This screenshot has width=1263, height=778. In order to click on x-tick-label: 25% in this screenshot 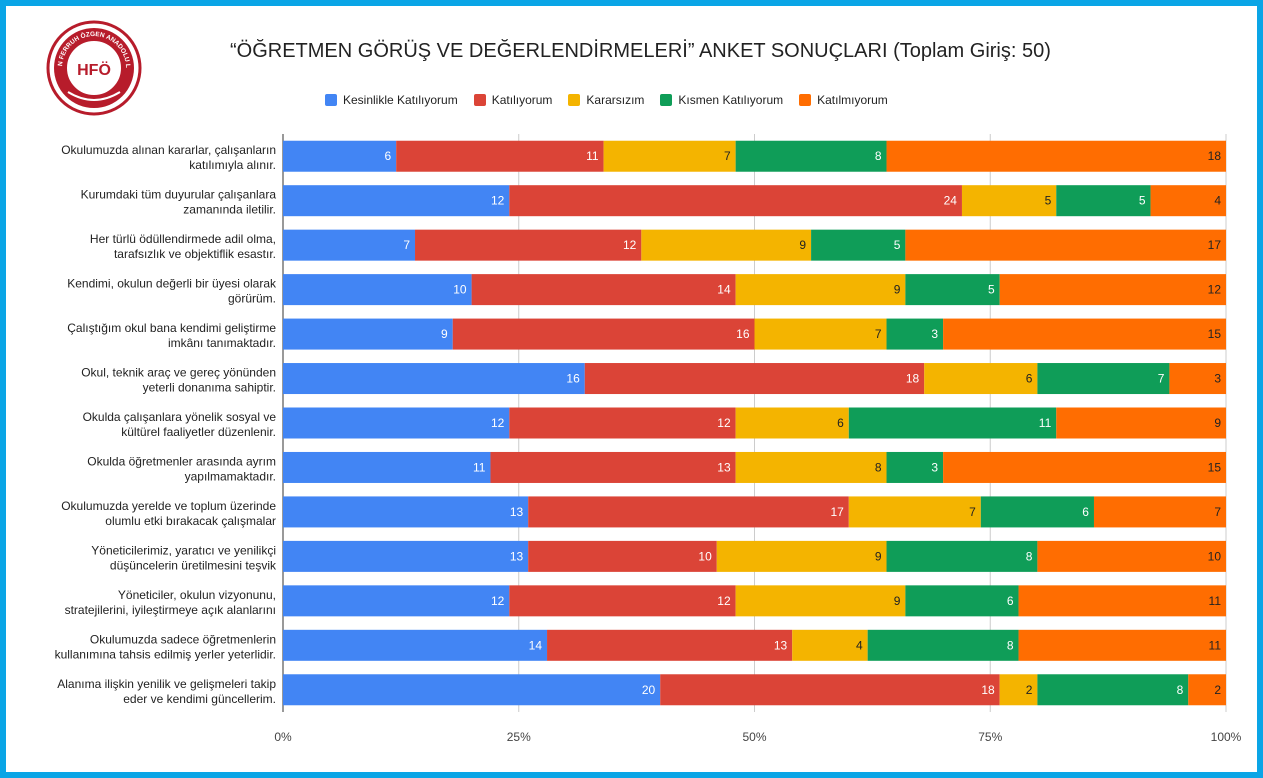, I will do `click(519, 737)`.